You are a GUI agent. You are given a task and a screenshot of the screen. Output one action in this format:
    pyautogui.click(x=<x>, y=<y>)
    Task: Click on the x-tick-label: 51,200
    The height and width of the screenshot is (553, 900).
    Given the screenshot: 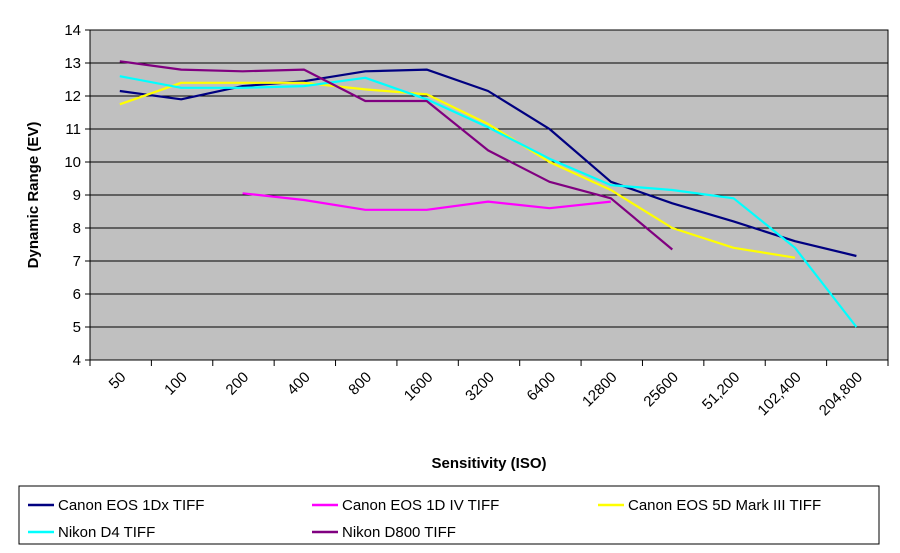 What is the action you would take?
    pyautogui.click(x=721, y=391)
    